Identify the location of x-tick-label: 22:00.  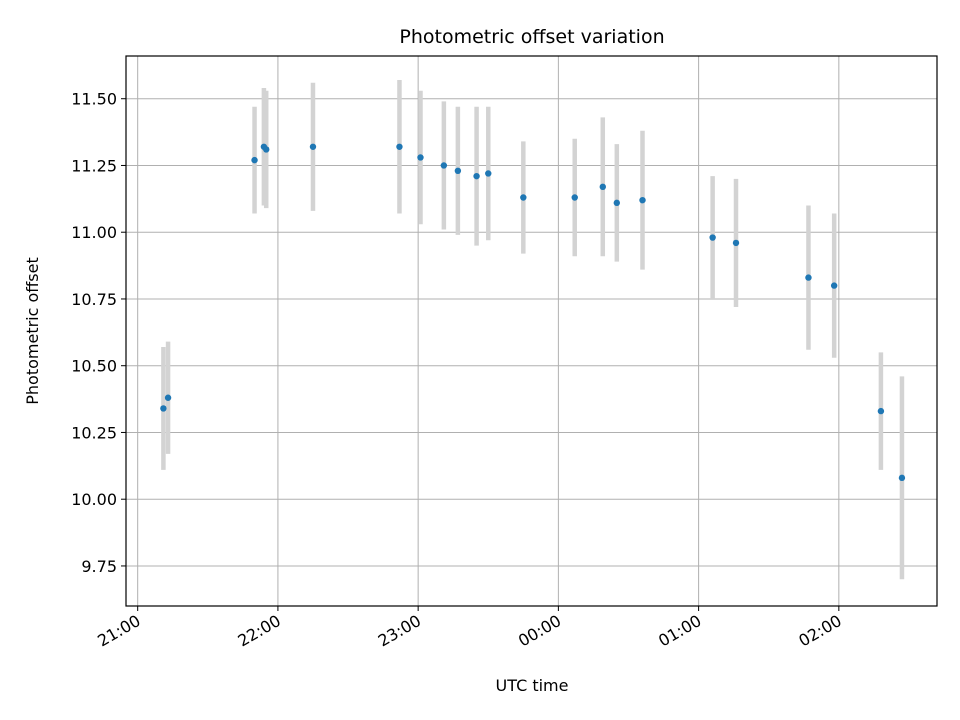
(258, 631).